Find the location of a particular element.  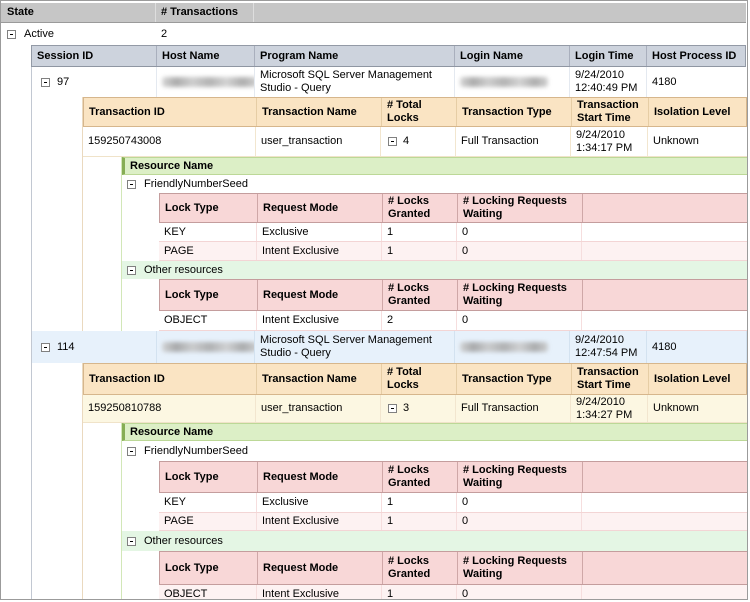

state-column-header: State is located at coordinates (78, 12).